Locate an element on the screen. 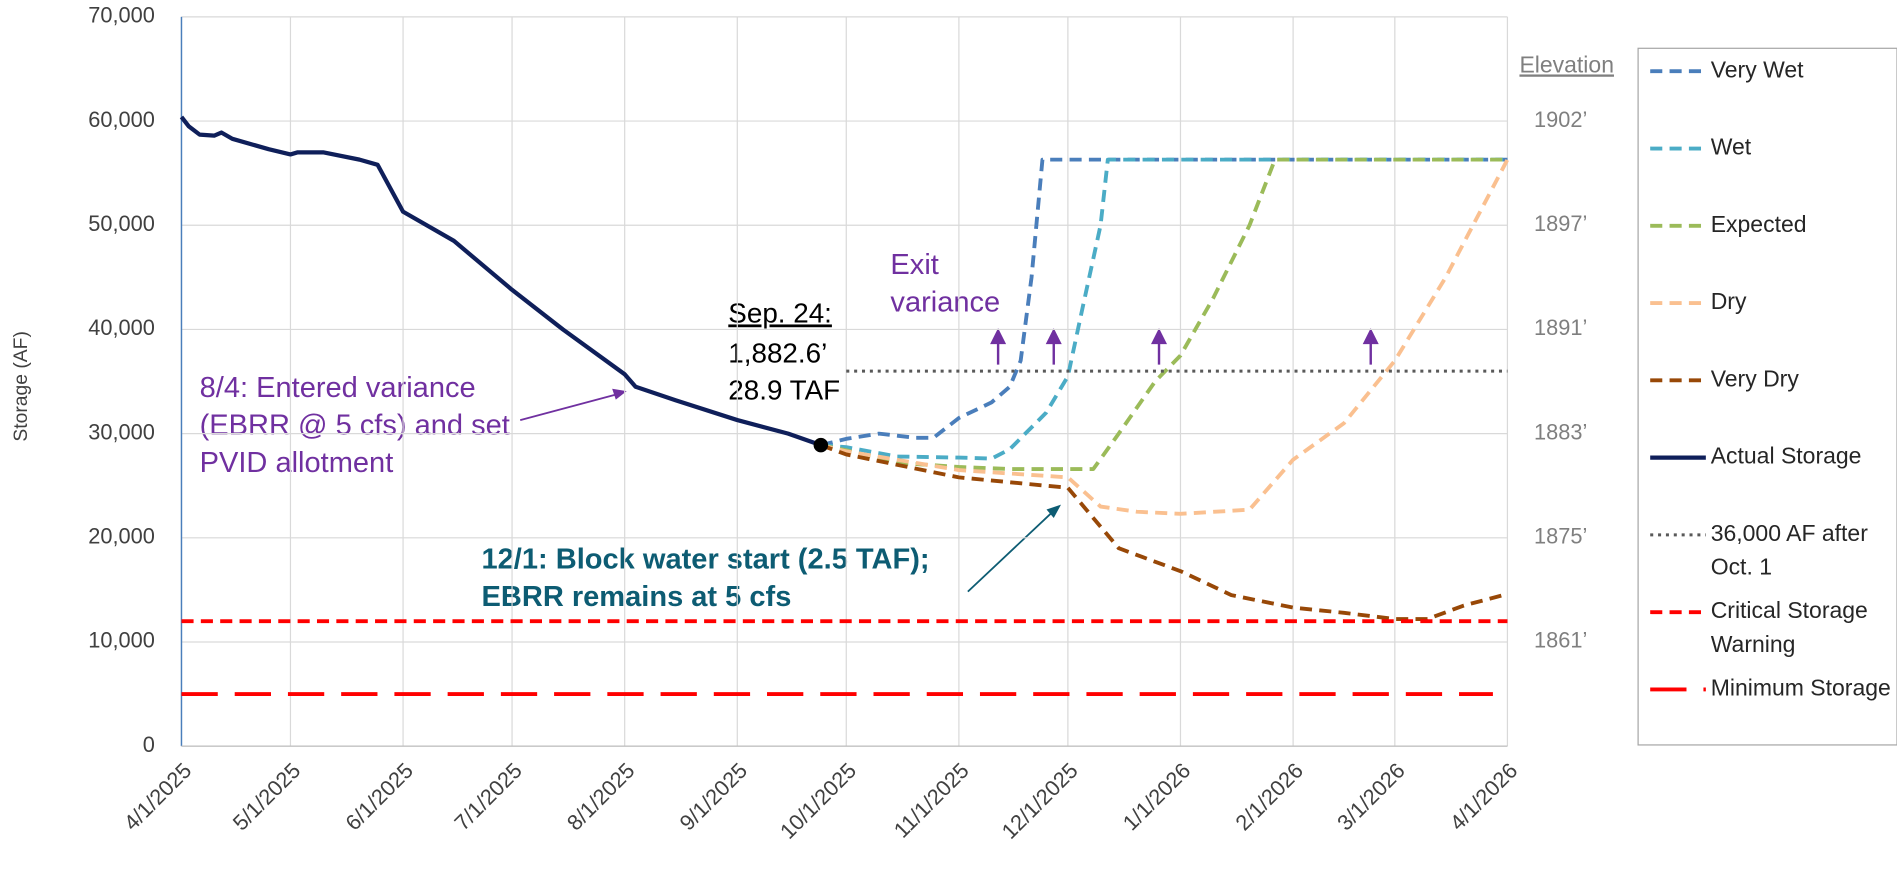 The image size is (1897, 885). legend-entry: Expected is located at coordinates (1758, 225).